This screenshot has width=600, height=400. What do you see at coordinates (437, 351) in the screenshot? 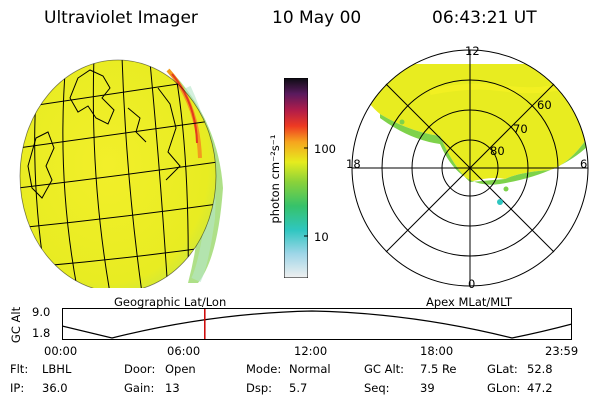
I see `time-tick-3: 18:00` at bounding box center [437, 351].